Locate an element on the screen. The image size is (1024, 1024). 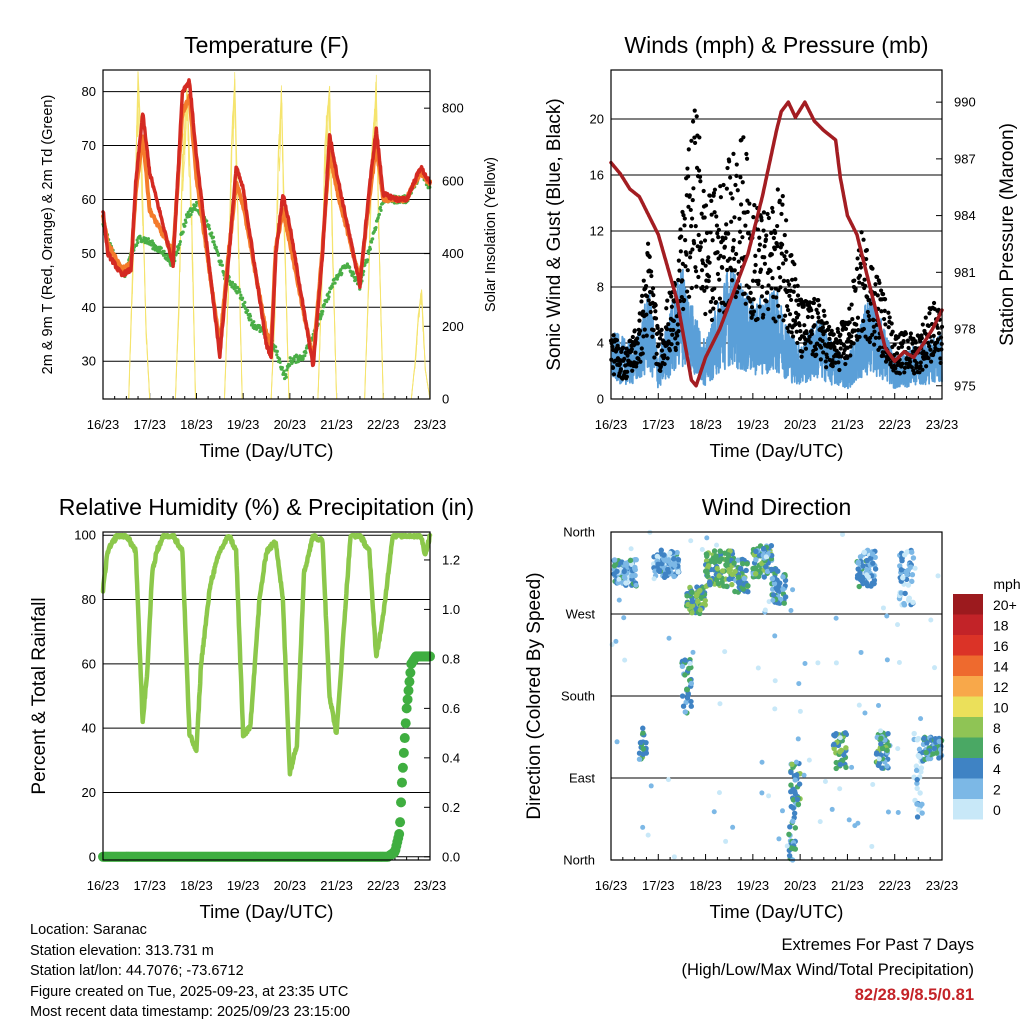
solar-line is located at coordinates (266, 235).